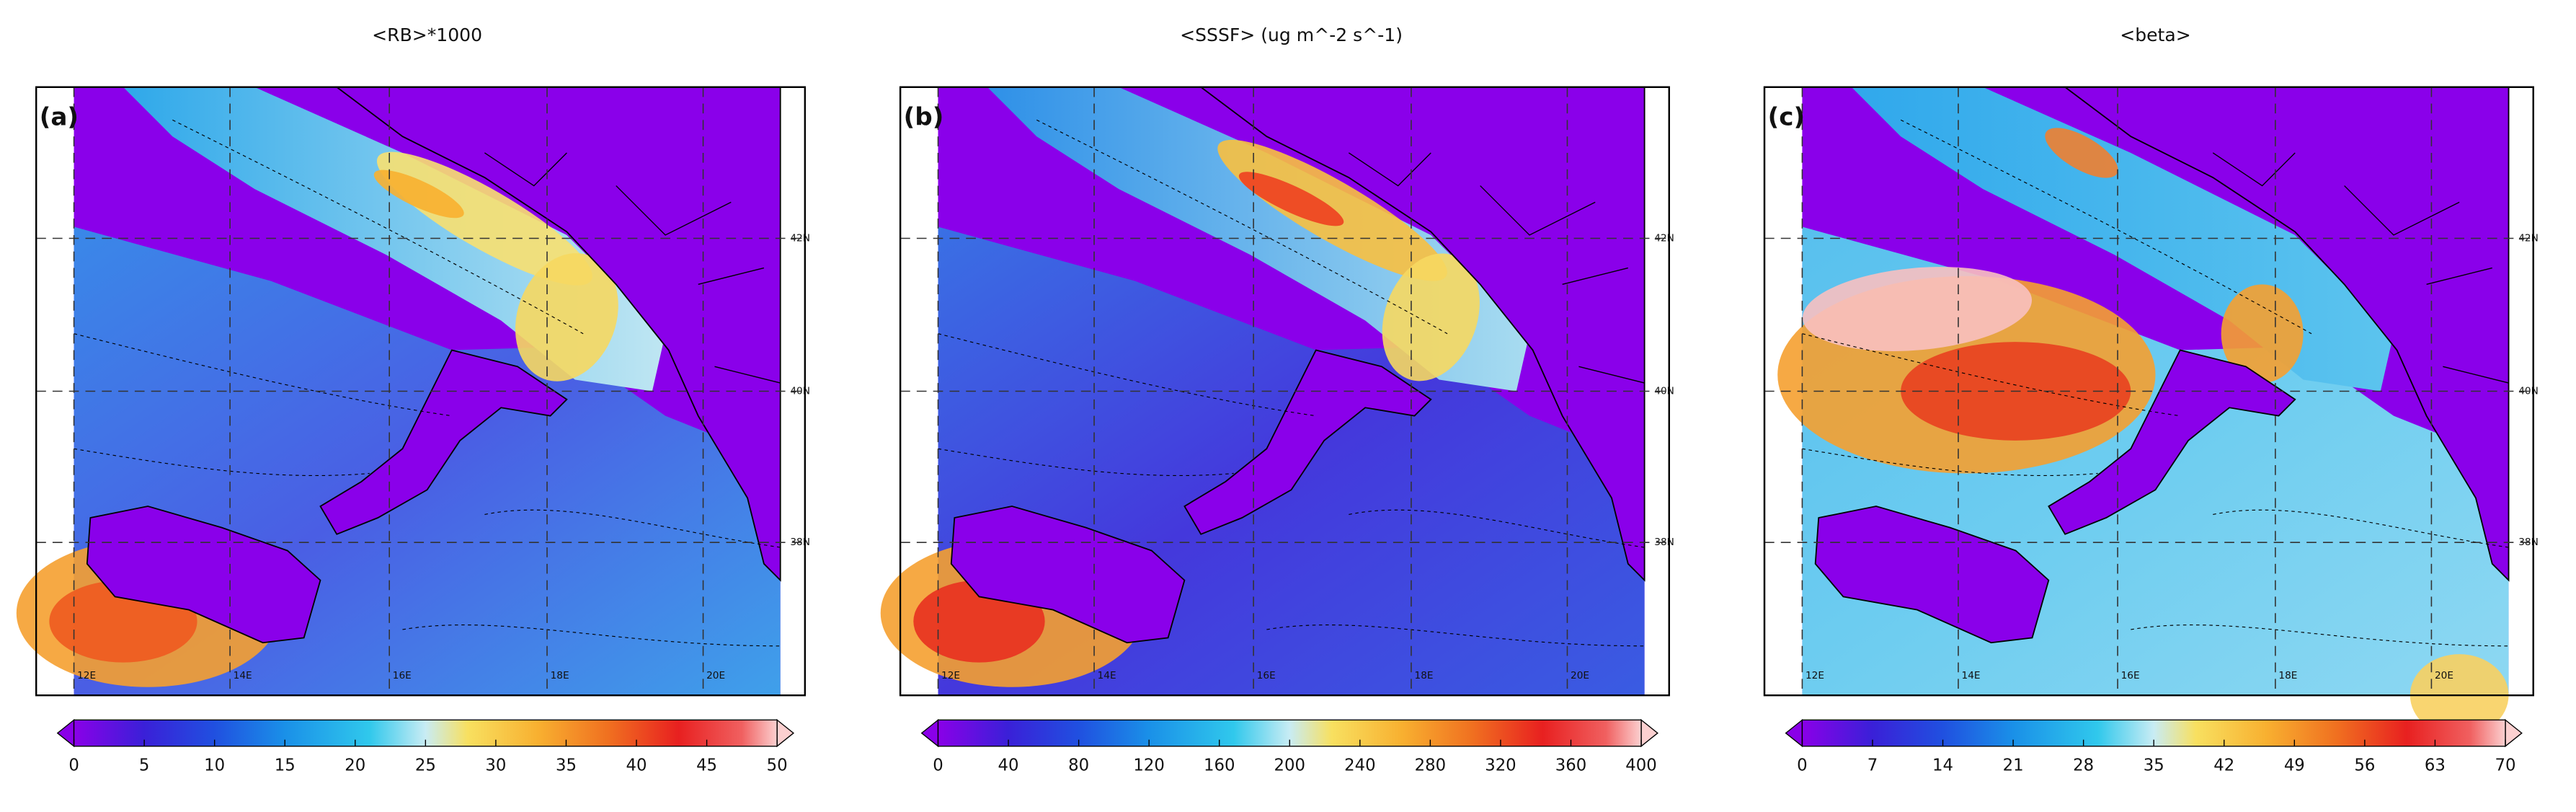 Image resolution: width=2576 pixels, height=812 pixels. What do you see at coordinates (777, 765) in the screenshot?
I see `colorbar-tick-label: 50` at bounding box center [777, 765].